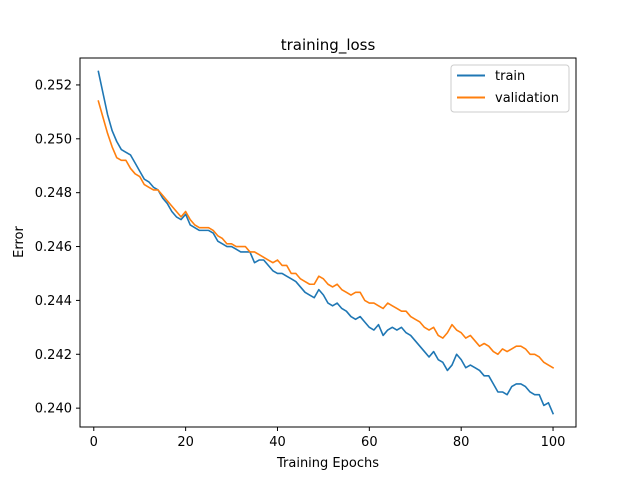  Describe the element at coordinates (328, 438) in the screenshot. I see `x-axis: 0 20 40 60 80 100` at that location.